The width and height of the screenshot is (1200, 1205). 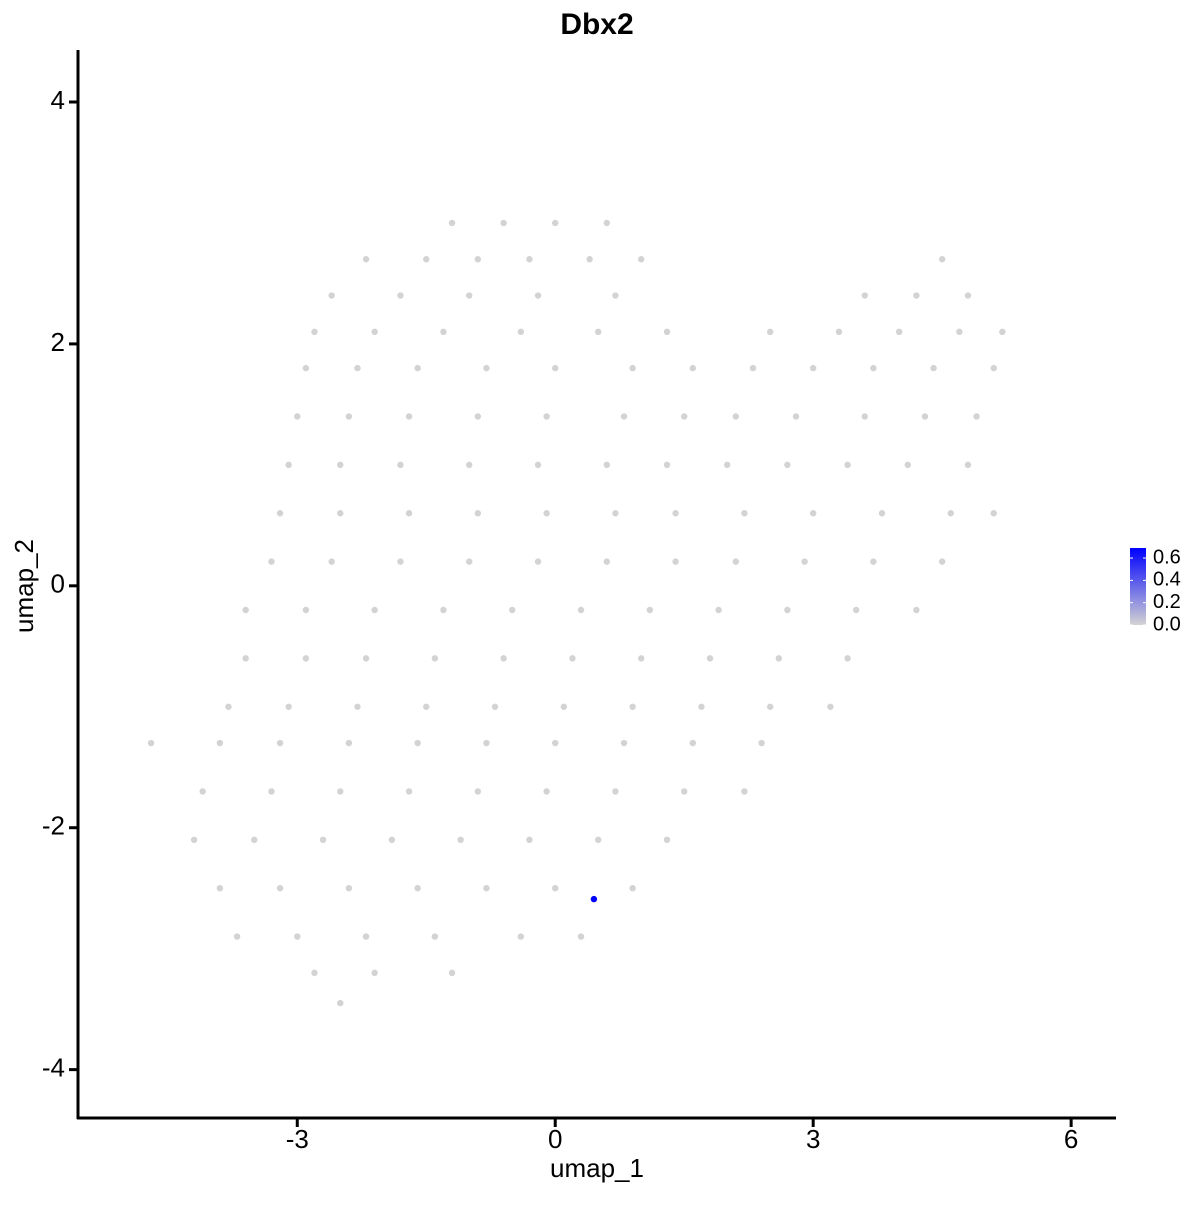 What do you see at coordinates (58, 100) in the screenshot?
I see `y-tick-label: 4` at bounding box center [58, 100].